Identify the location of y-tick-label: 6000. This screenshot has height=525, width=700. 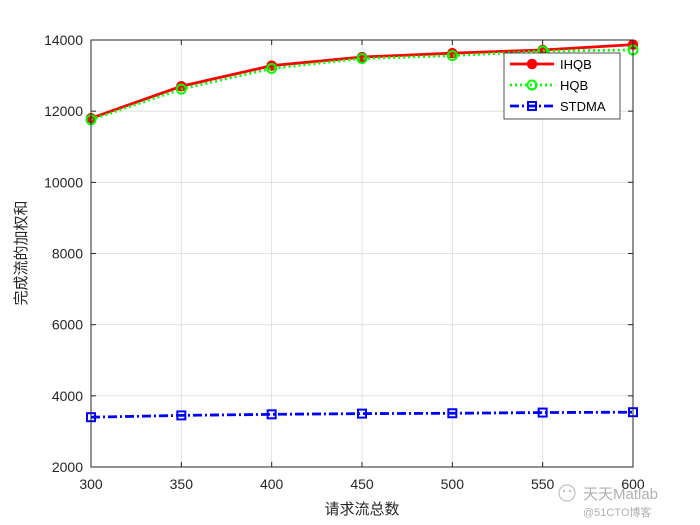
(67, 325).